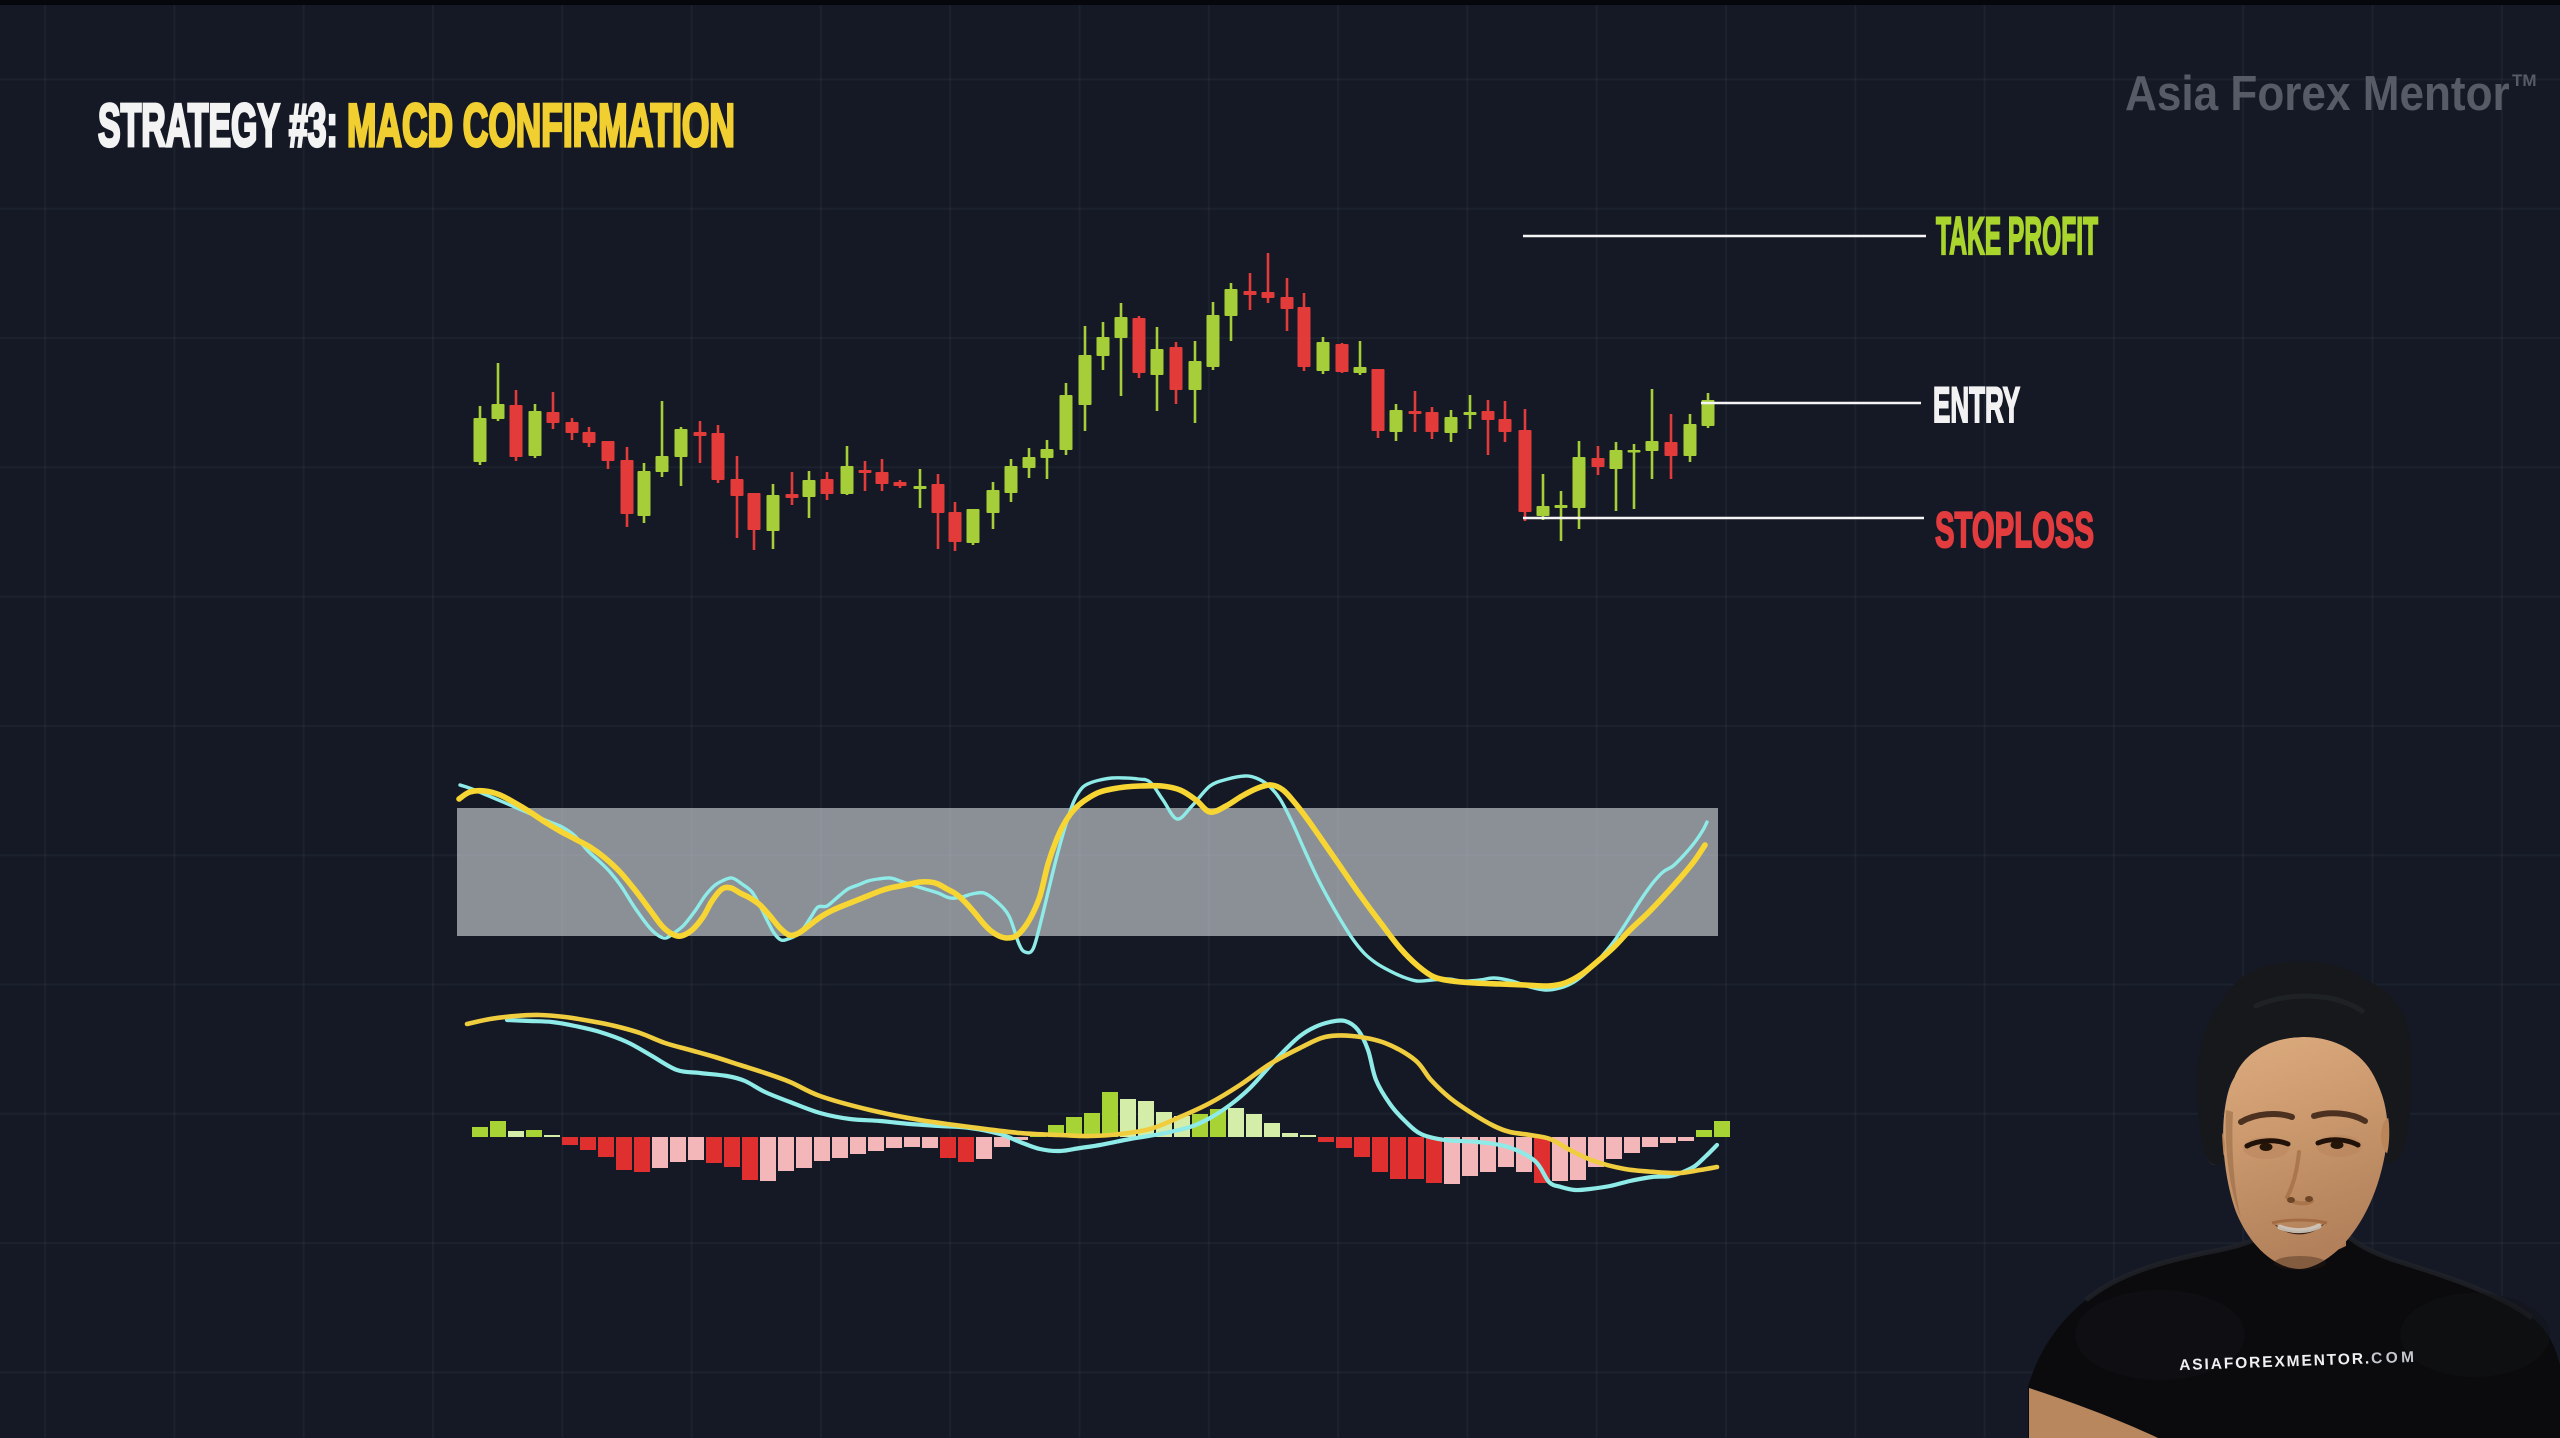  I want to click on svg-text: STRATEGY #3:, so click(218, 126).